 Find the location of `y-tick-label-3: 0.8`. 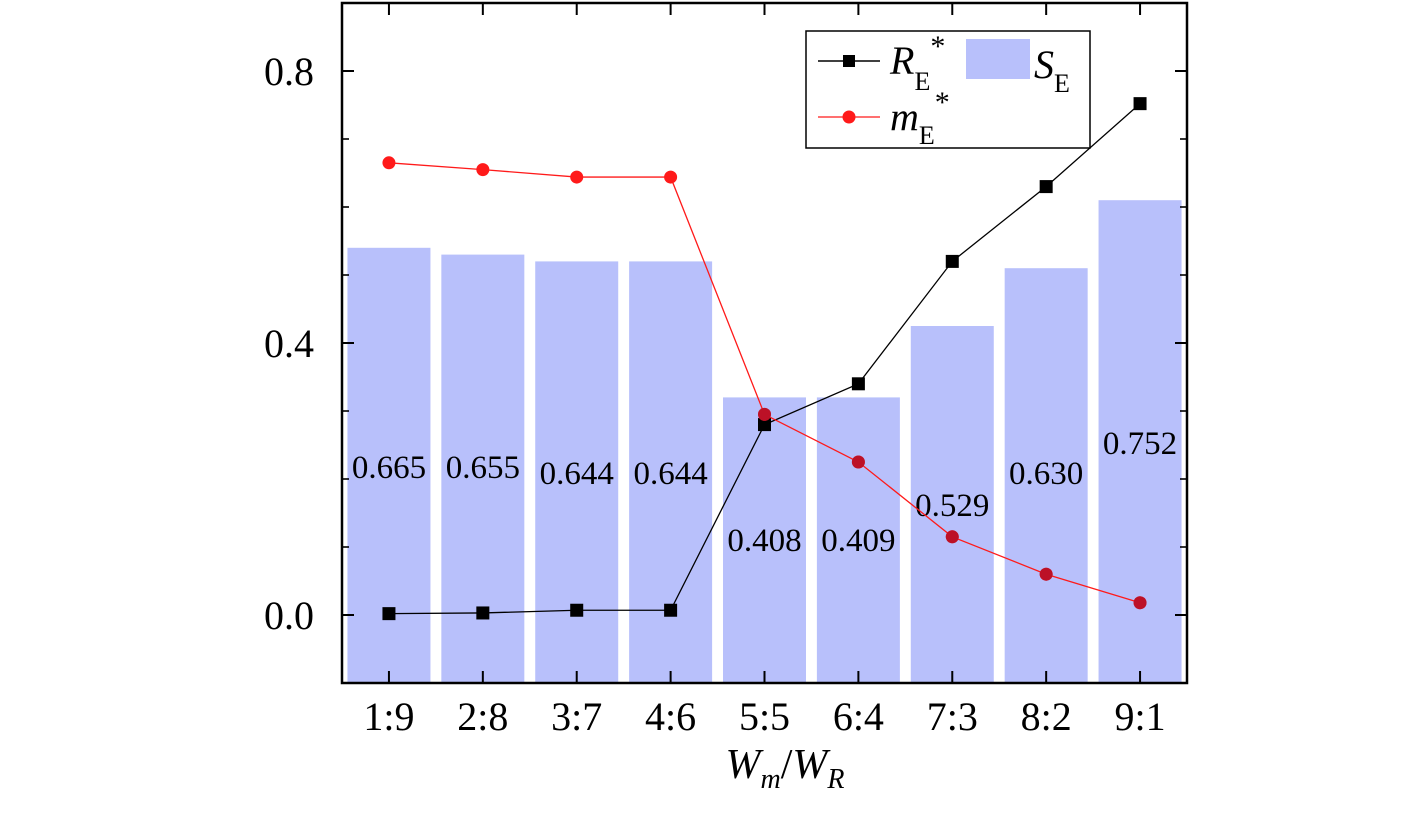

y-tick-label-3: 0.8 is located at coordinates (289, 71).